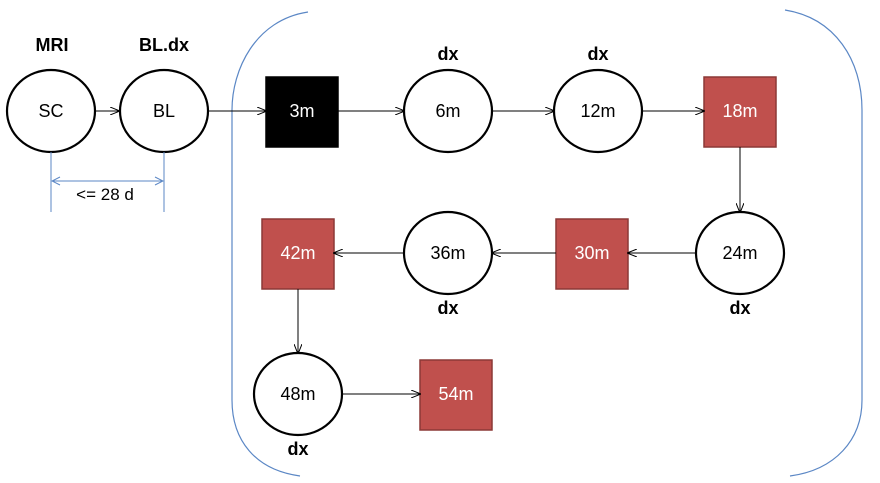  I want to click on visit-label: 18m, so click(739, 111).